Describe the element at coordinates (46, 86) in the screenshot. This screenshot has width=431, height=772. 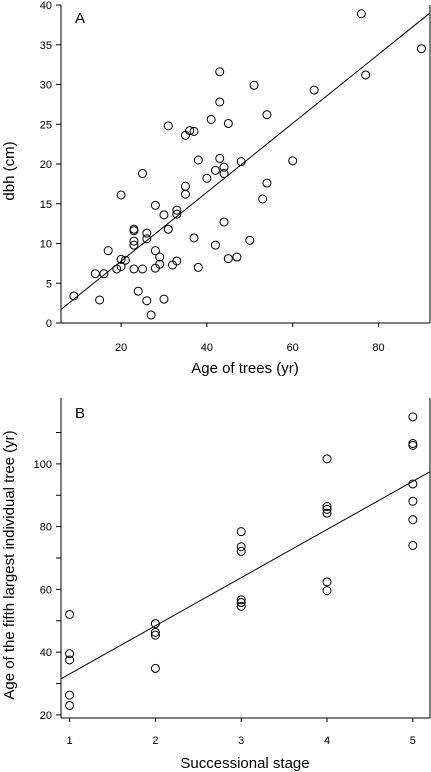
I see `panel-a-y-tick-label: 30` at that location.